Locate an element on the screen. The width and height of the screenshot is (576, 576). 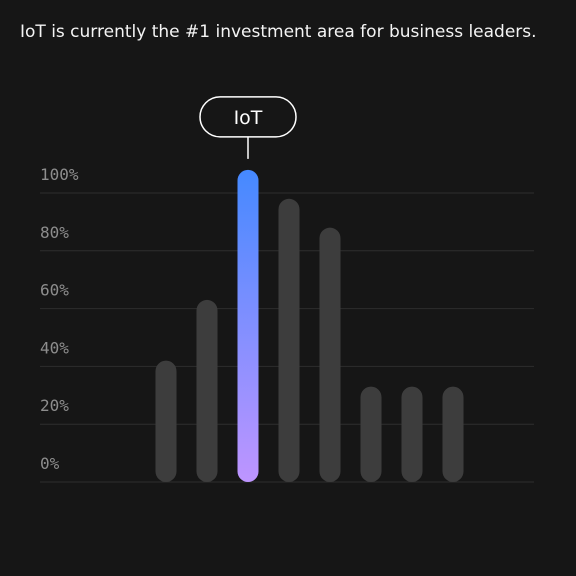
y-axis-ticks: 0% 20% 40% 60% 80% 100% is located at coordinates (59, 319).